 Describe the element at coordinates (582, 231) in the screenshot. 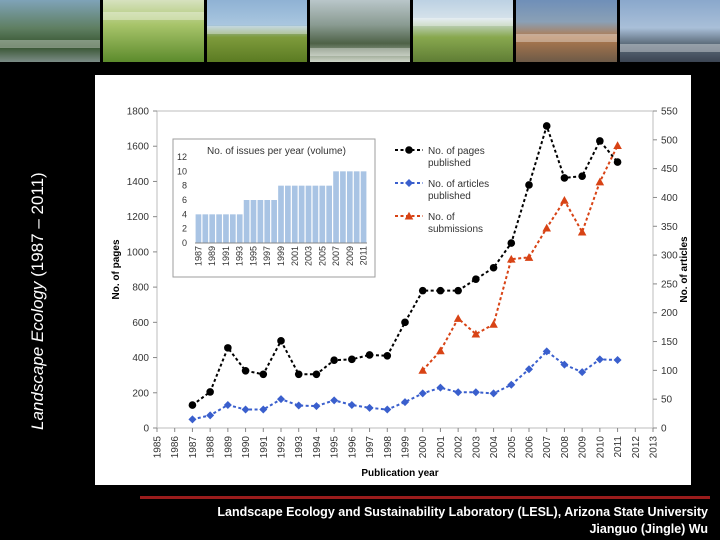

I see `point-submissions-2009` at that location.